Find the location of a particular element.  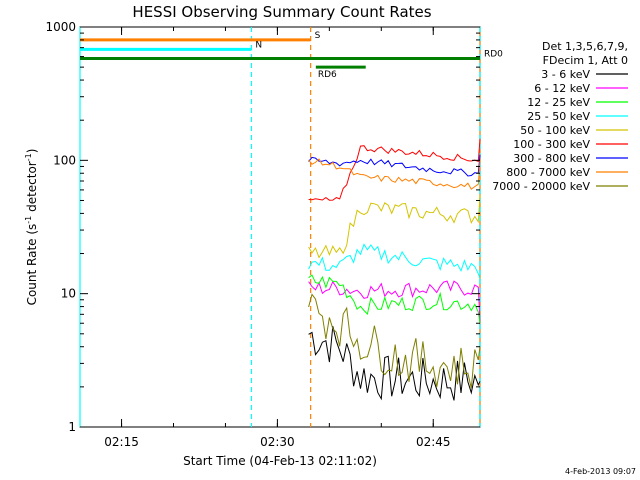

y-tick-label-2: 100 is located at coordinates (64, 160).